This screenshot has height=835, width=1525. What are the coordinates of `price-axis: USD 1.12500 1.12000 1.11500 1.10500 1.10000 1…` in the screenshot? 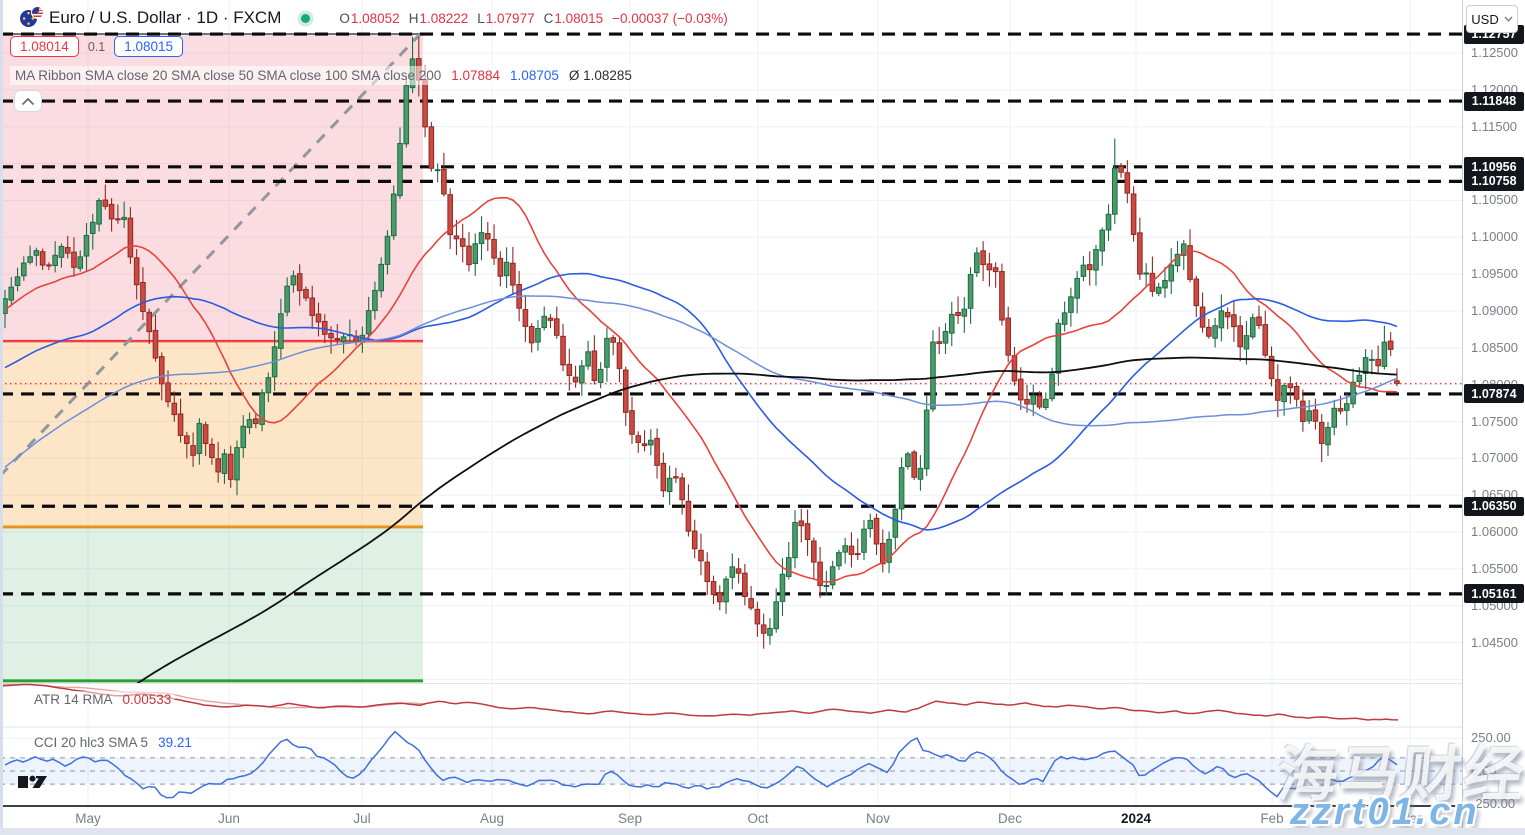 It's located at (1493, 414).